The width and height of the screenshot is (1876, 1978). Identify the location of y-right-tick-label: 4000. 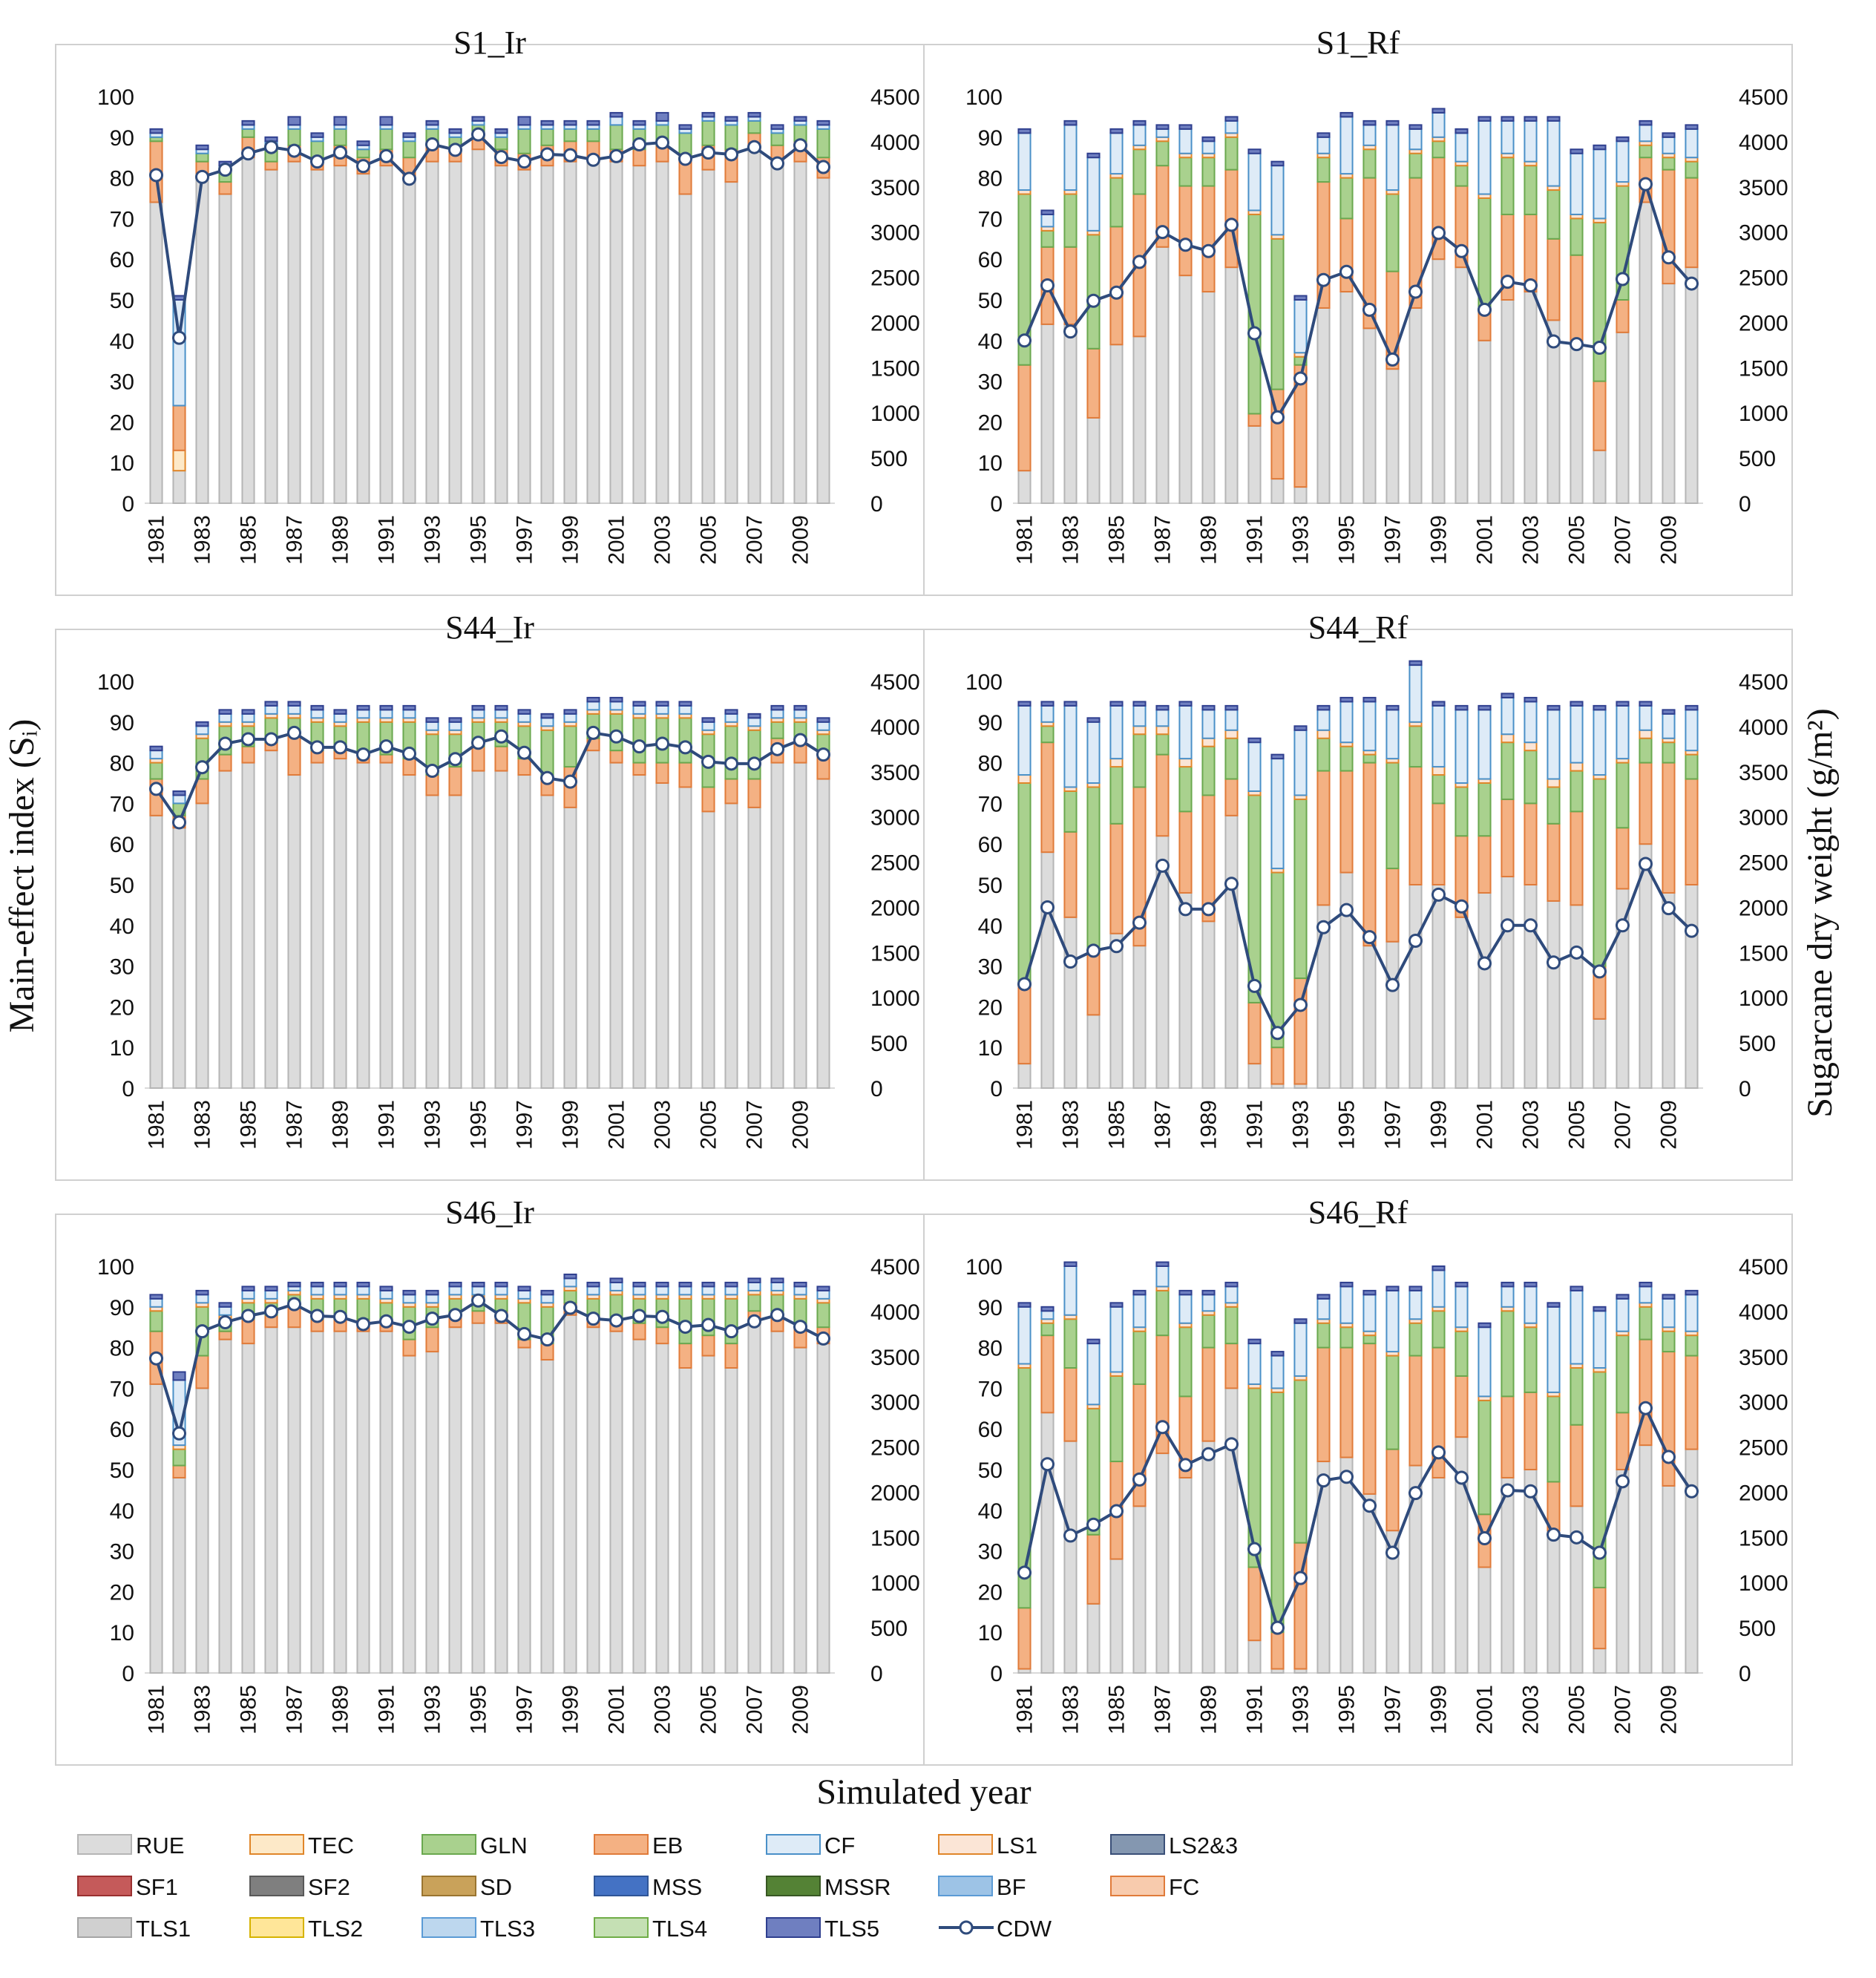
(1763, 143).